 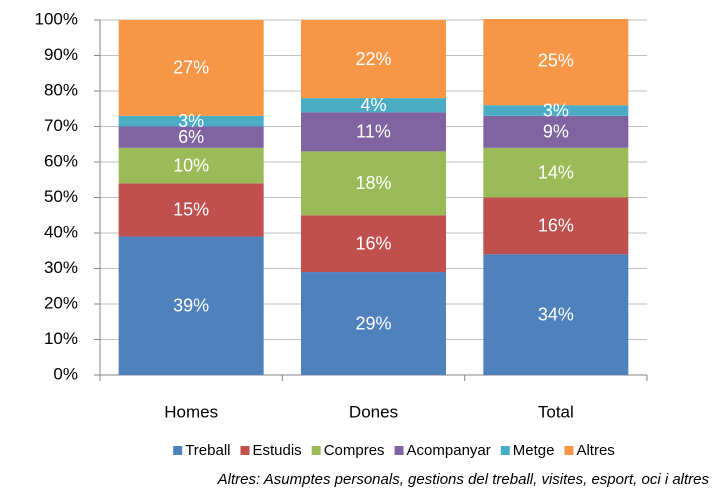 I want to click on value-label: 10%, so click(x=191, y=165).